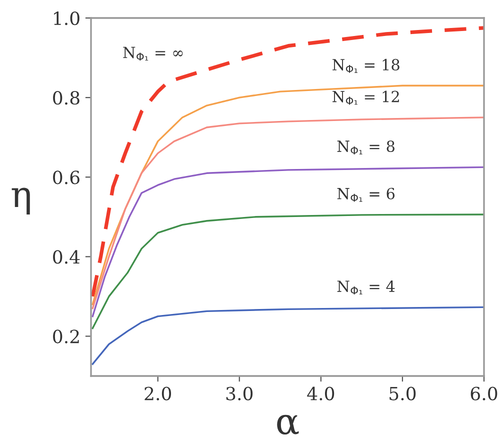  Describe the element at coordinates (366, 287) in the screenshot. I see `annotation: N$_{Φ₁}$ = 4` at that location.